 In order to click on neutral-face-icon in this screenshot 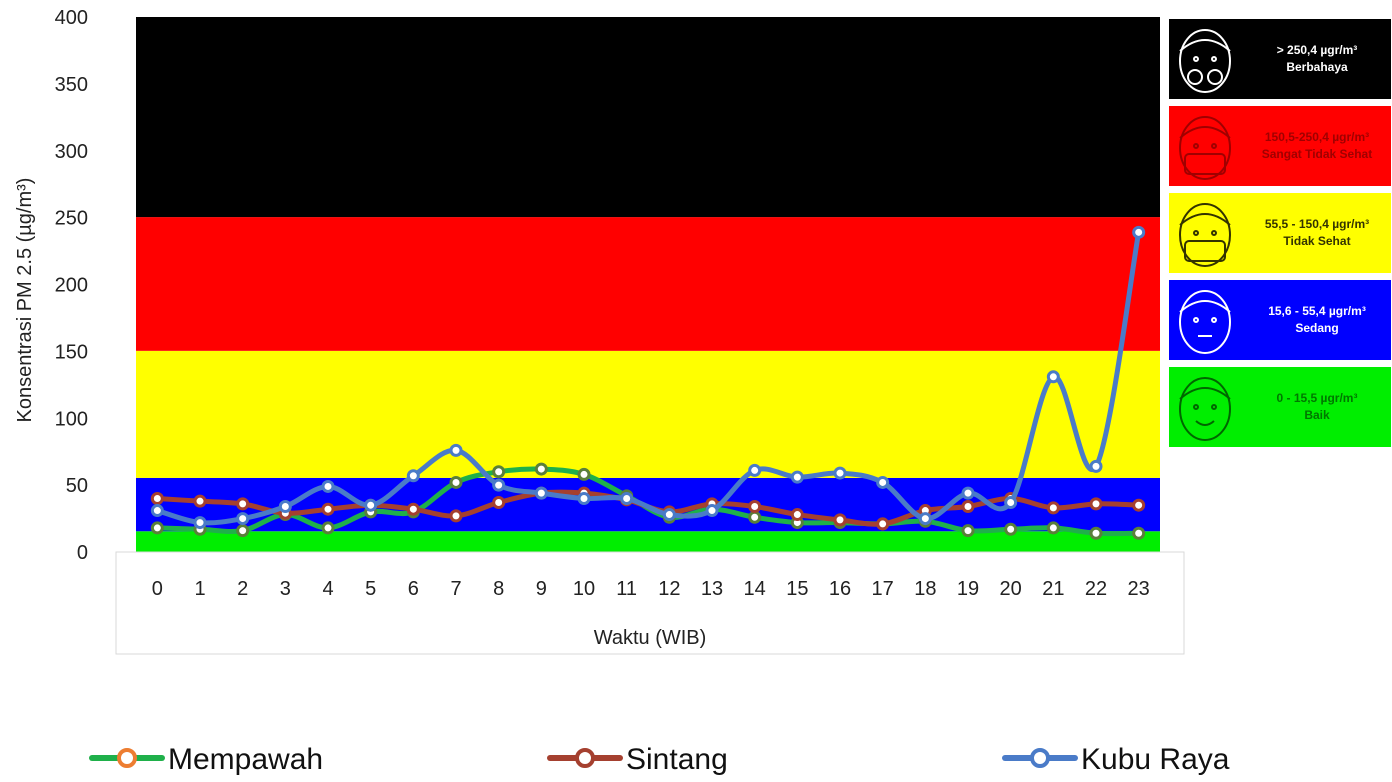, I will do `click(1205, 322)`.